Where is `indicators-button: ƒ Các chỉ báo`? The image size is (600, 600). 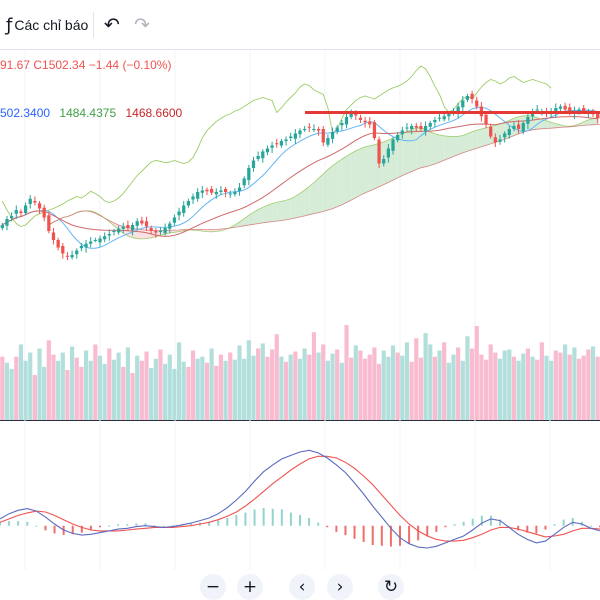
indicators-button: ƒ Các chỉ báo is located at coordinates (50, 25).